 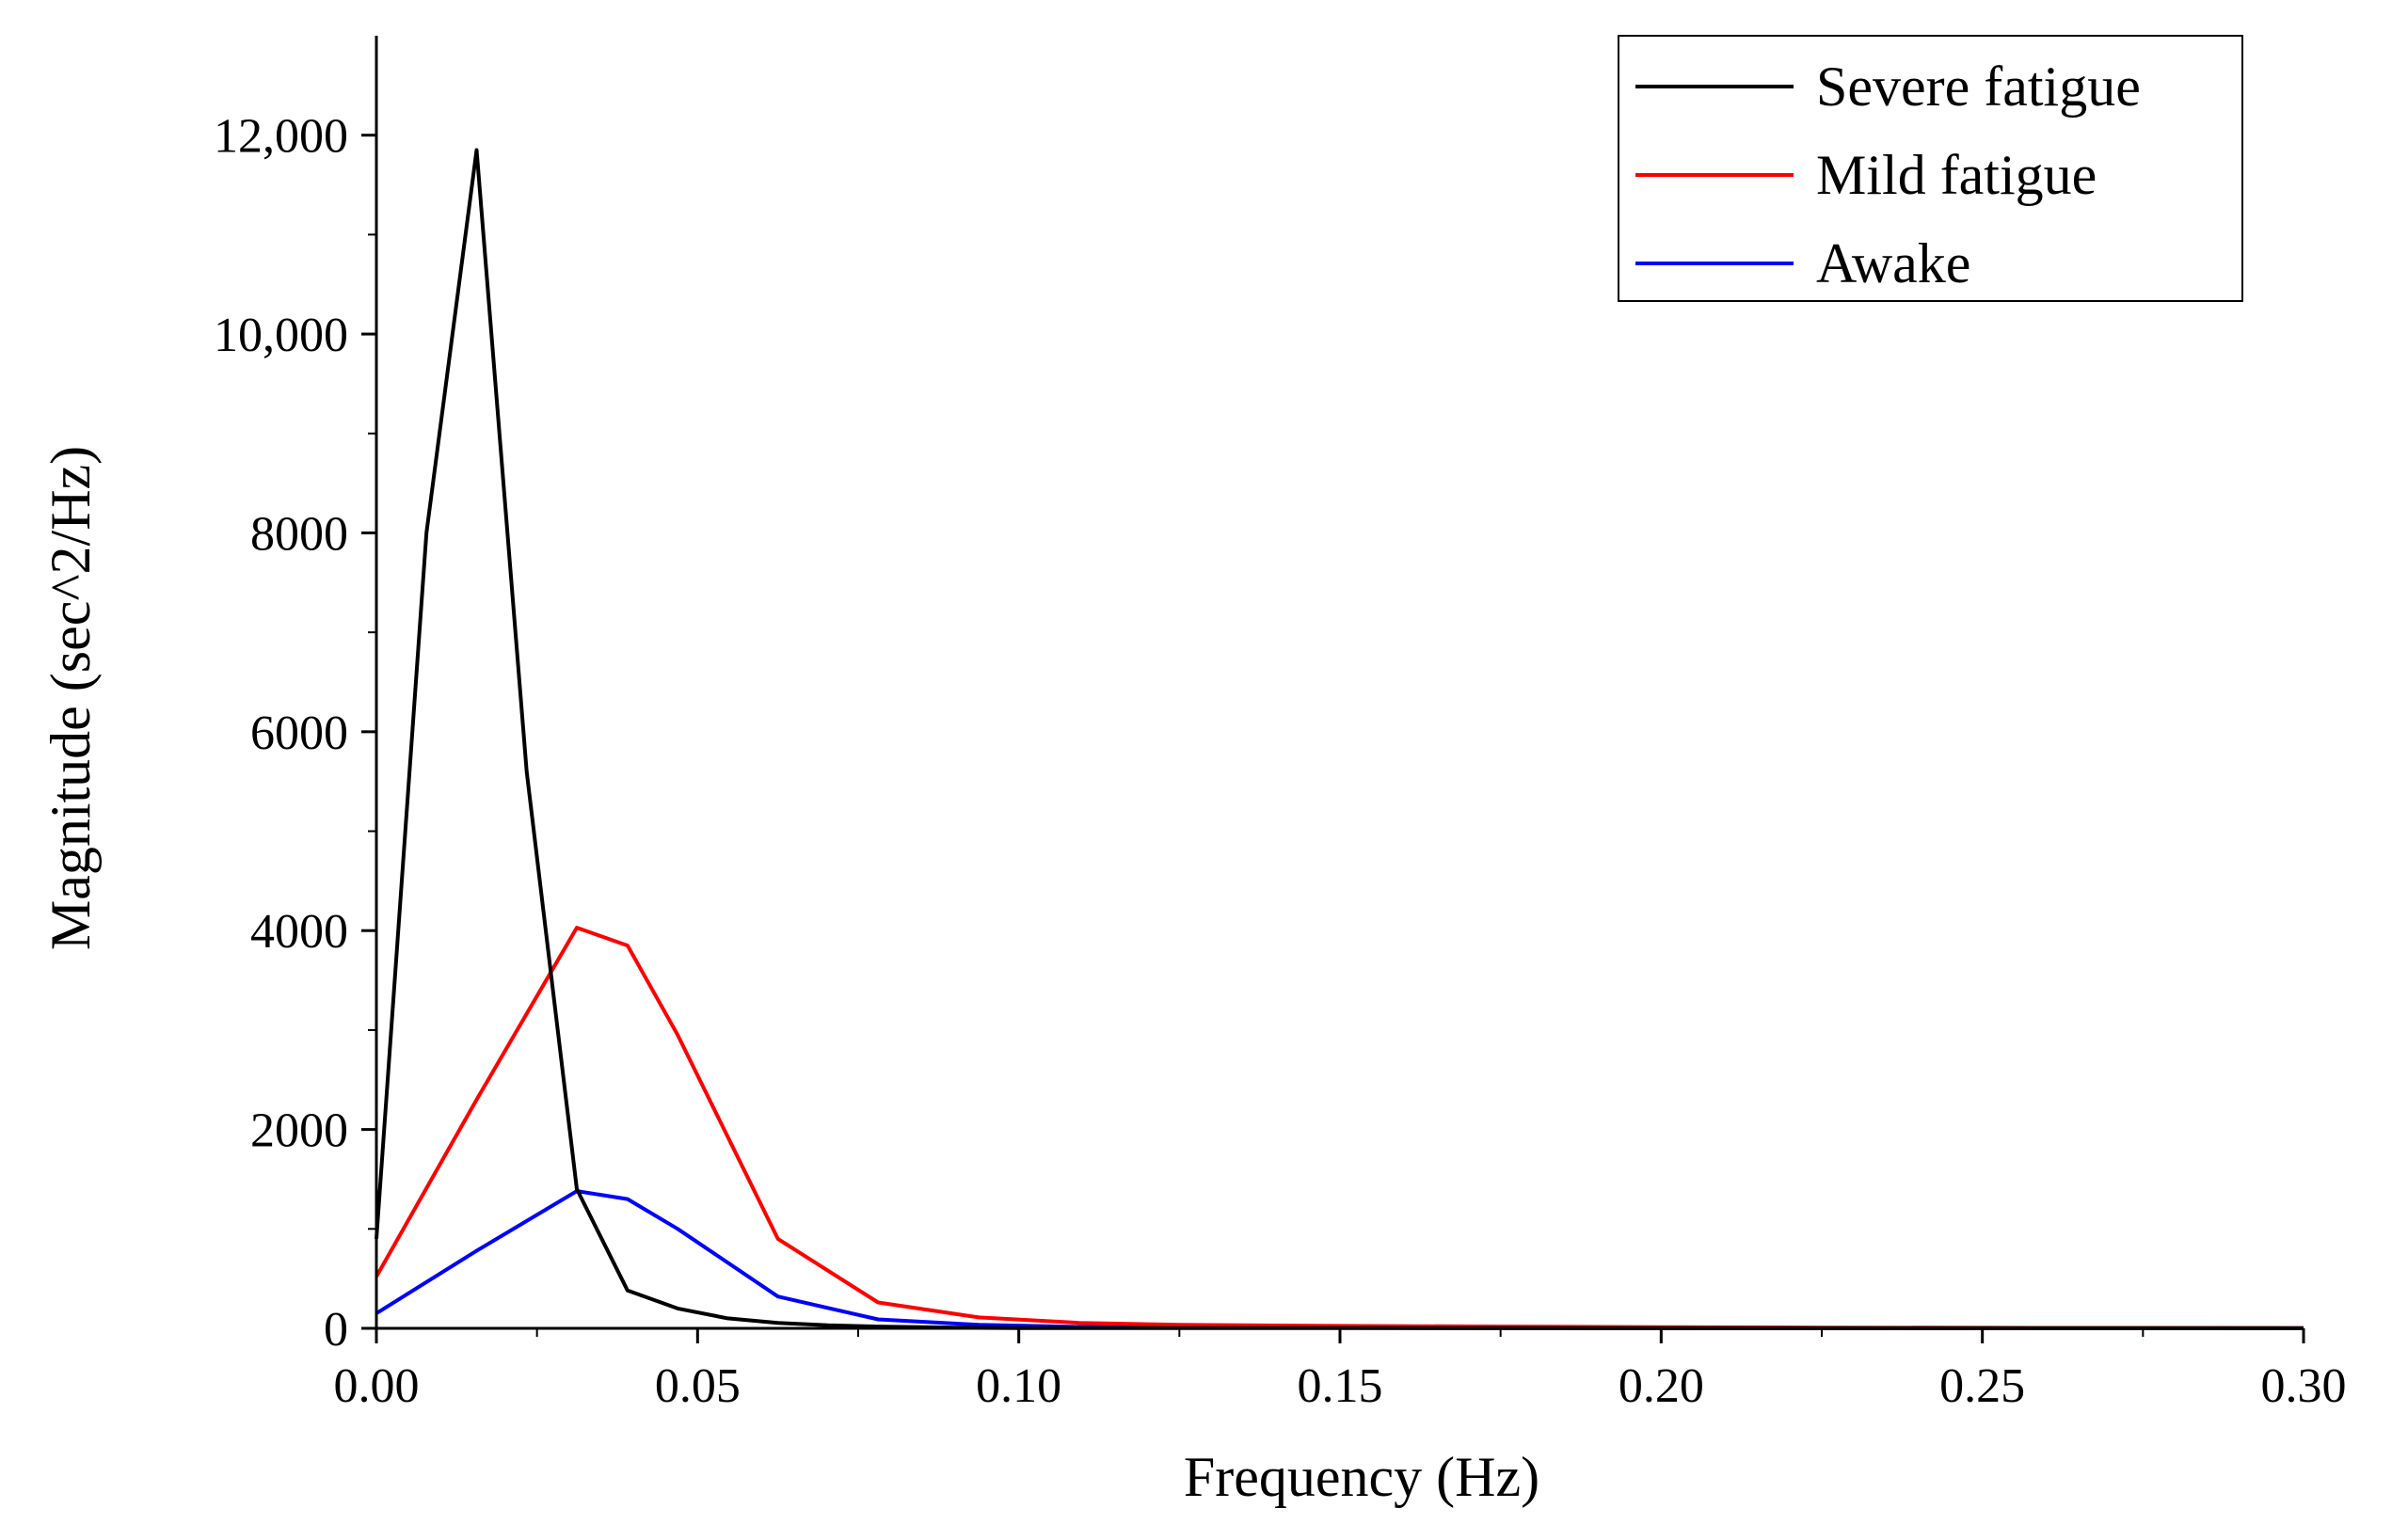 I want to click on legend-label: Severe fatigue, so click(x=1978, y=87).